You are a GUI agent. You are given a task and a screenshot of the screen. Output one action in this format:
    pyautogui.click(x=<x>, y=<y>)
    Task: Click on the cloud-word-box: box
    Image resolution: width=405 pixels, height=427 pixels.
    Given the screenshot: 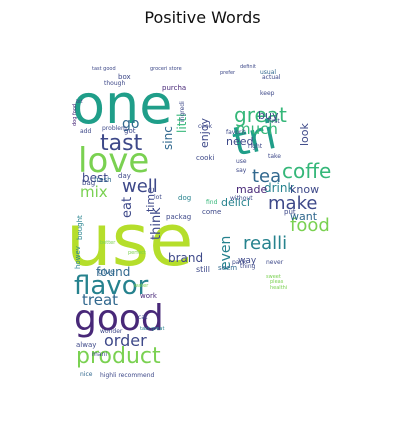 What is the action you would take?
    pyautogui.click(x=124, y=77)
    